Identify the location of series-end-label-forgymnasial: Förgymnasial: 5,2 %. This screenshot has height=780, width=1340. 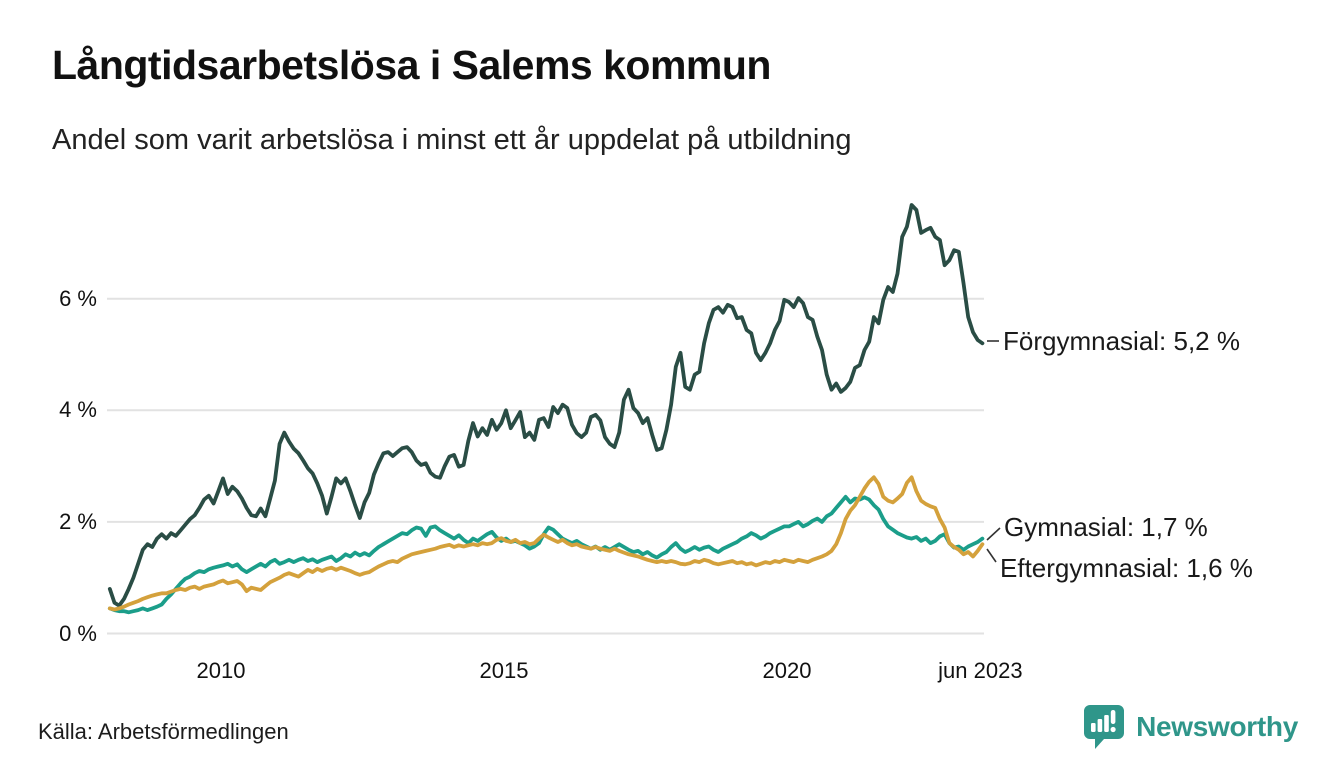
(1121, 341).